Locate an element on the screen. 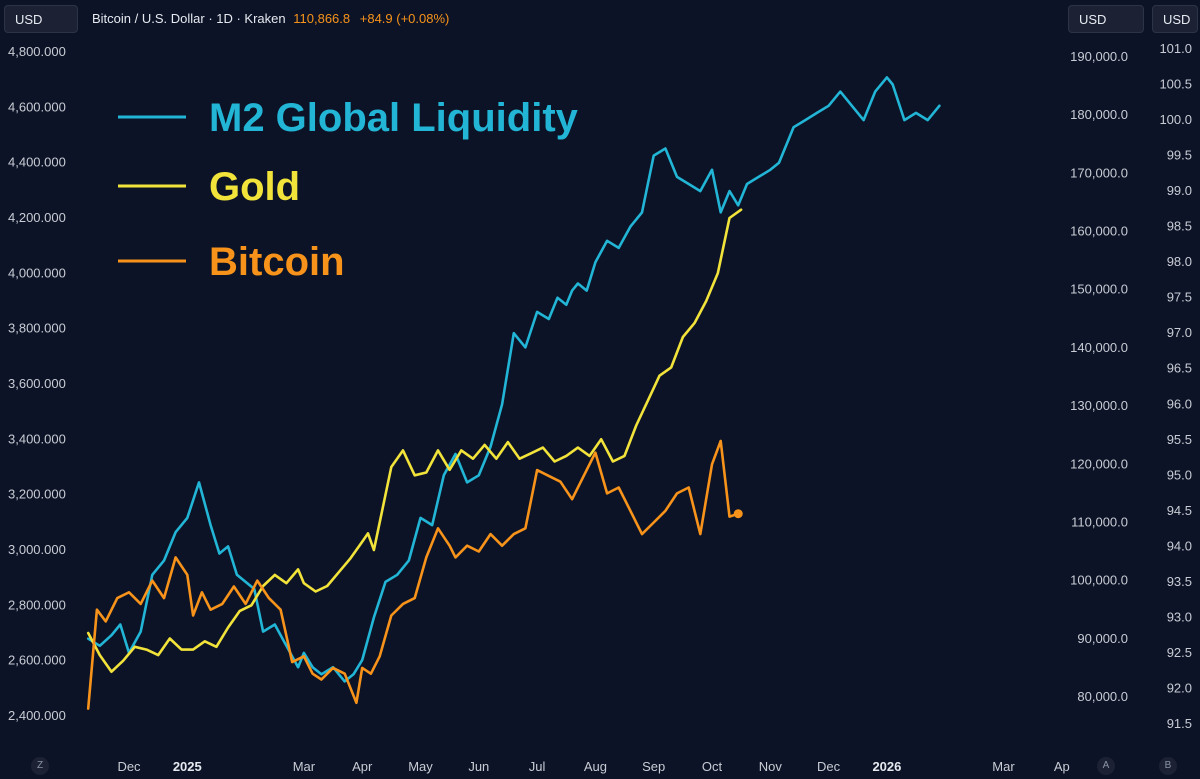  gold-axis-tick: 2,800.000 is located at coordinates (37, 604).